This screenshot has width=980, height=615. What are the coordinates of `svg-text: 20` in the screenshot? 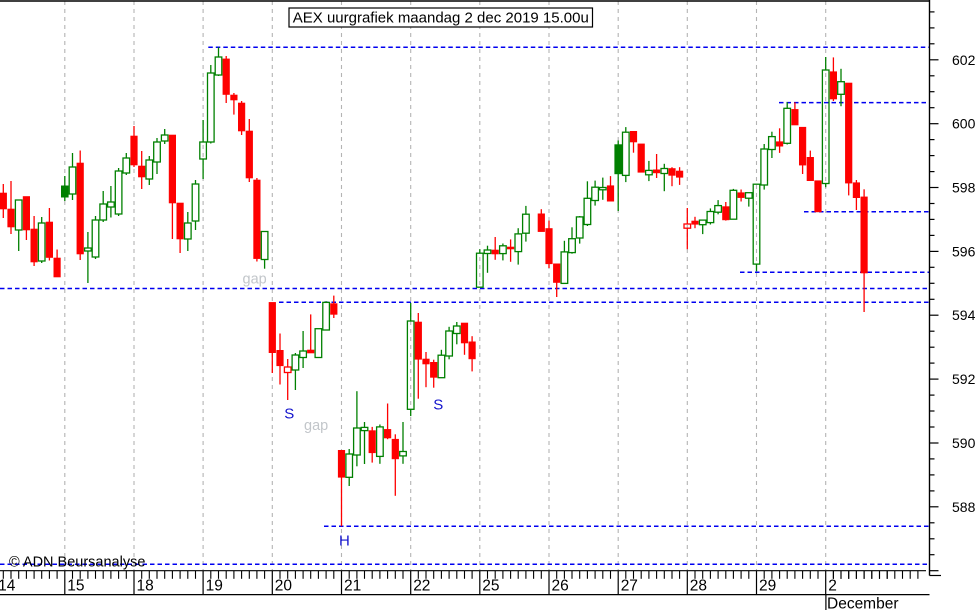 It's located at (284, 586).